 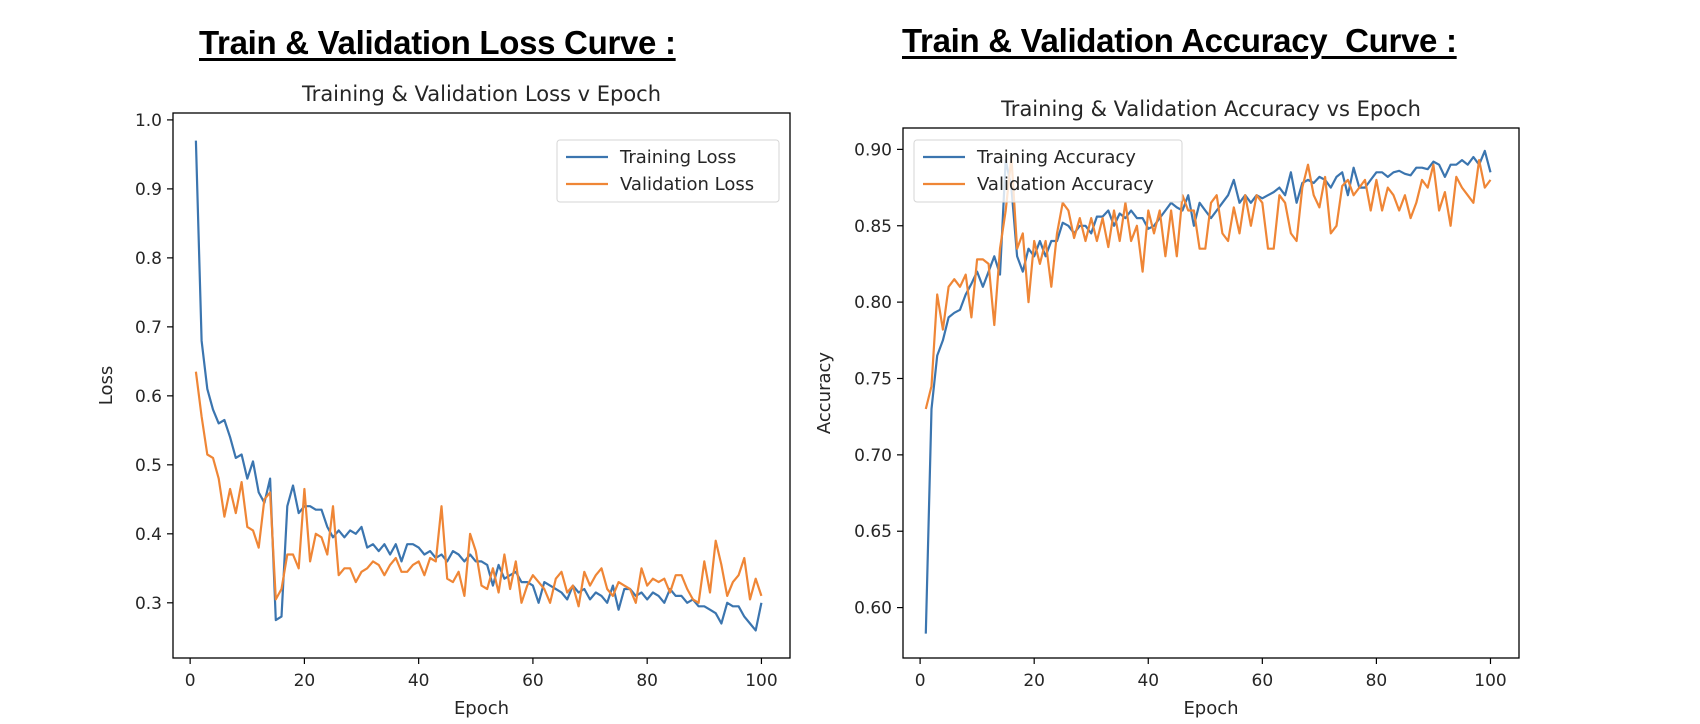 I want to click on y-tick-label: 0.75, so click(x=873, y=379).